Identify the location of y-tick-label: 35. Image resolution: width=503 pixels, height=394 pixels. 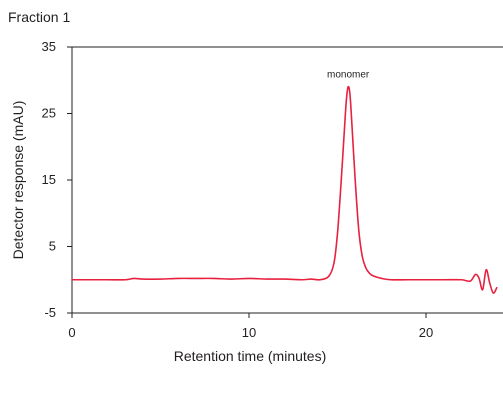
(49, 46).